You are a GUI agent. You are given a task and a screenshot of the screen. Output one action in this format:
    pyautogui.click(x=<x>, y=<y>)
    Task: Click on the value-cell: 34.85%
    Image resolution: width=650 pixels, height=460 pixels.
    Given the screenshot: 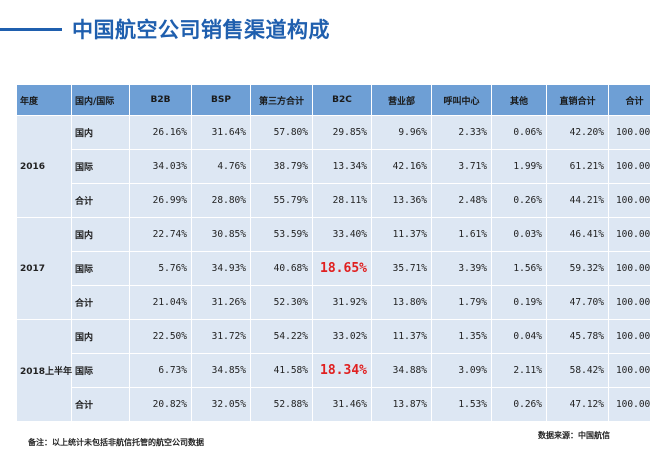 What is the action you would take?
    pyautogui.click(x=221, y=370)
    